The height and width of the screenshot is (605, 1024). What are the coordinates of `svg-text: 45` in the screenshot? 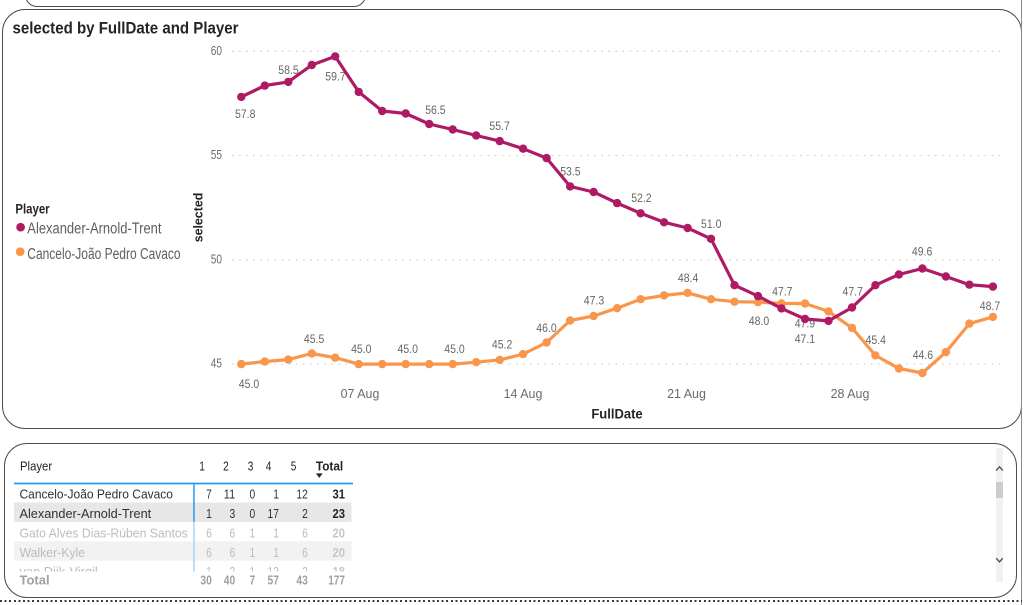 It's located at (216, 364).